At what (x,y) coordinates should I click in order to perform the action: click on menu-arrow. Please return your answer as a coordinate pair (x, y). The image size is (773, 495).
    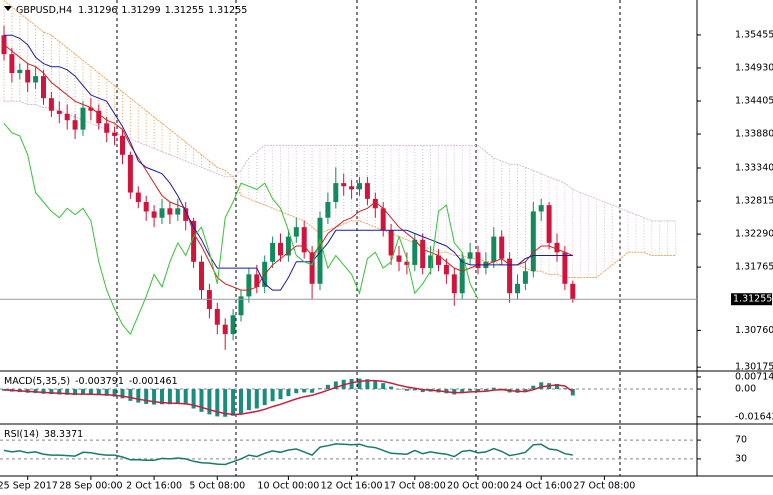
    Looking at the image, I should click on (8, 8).